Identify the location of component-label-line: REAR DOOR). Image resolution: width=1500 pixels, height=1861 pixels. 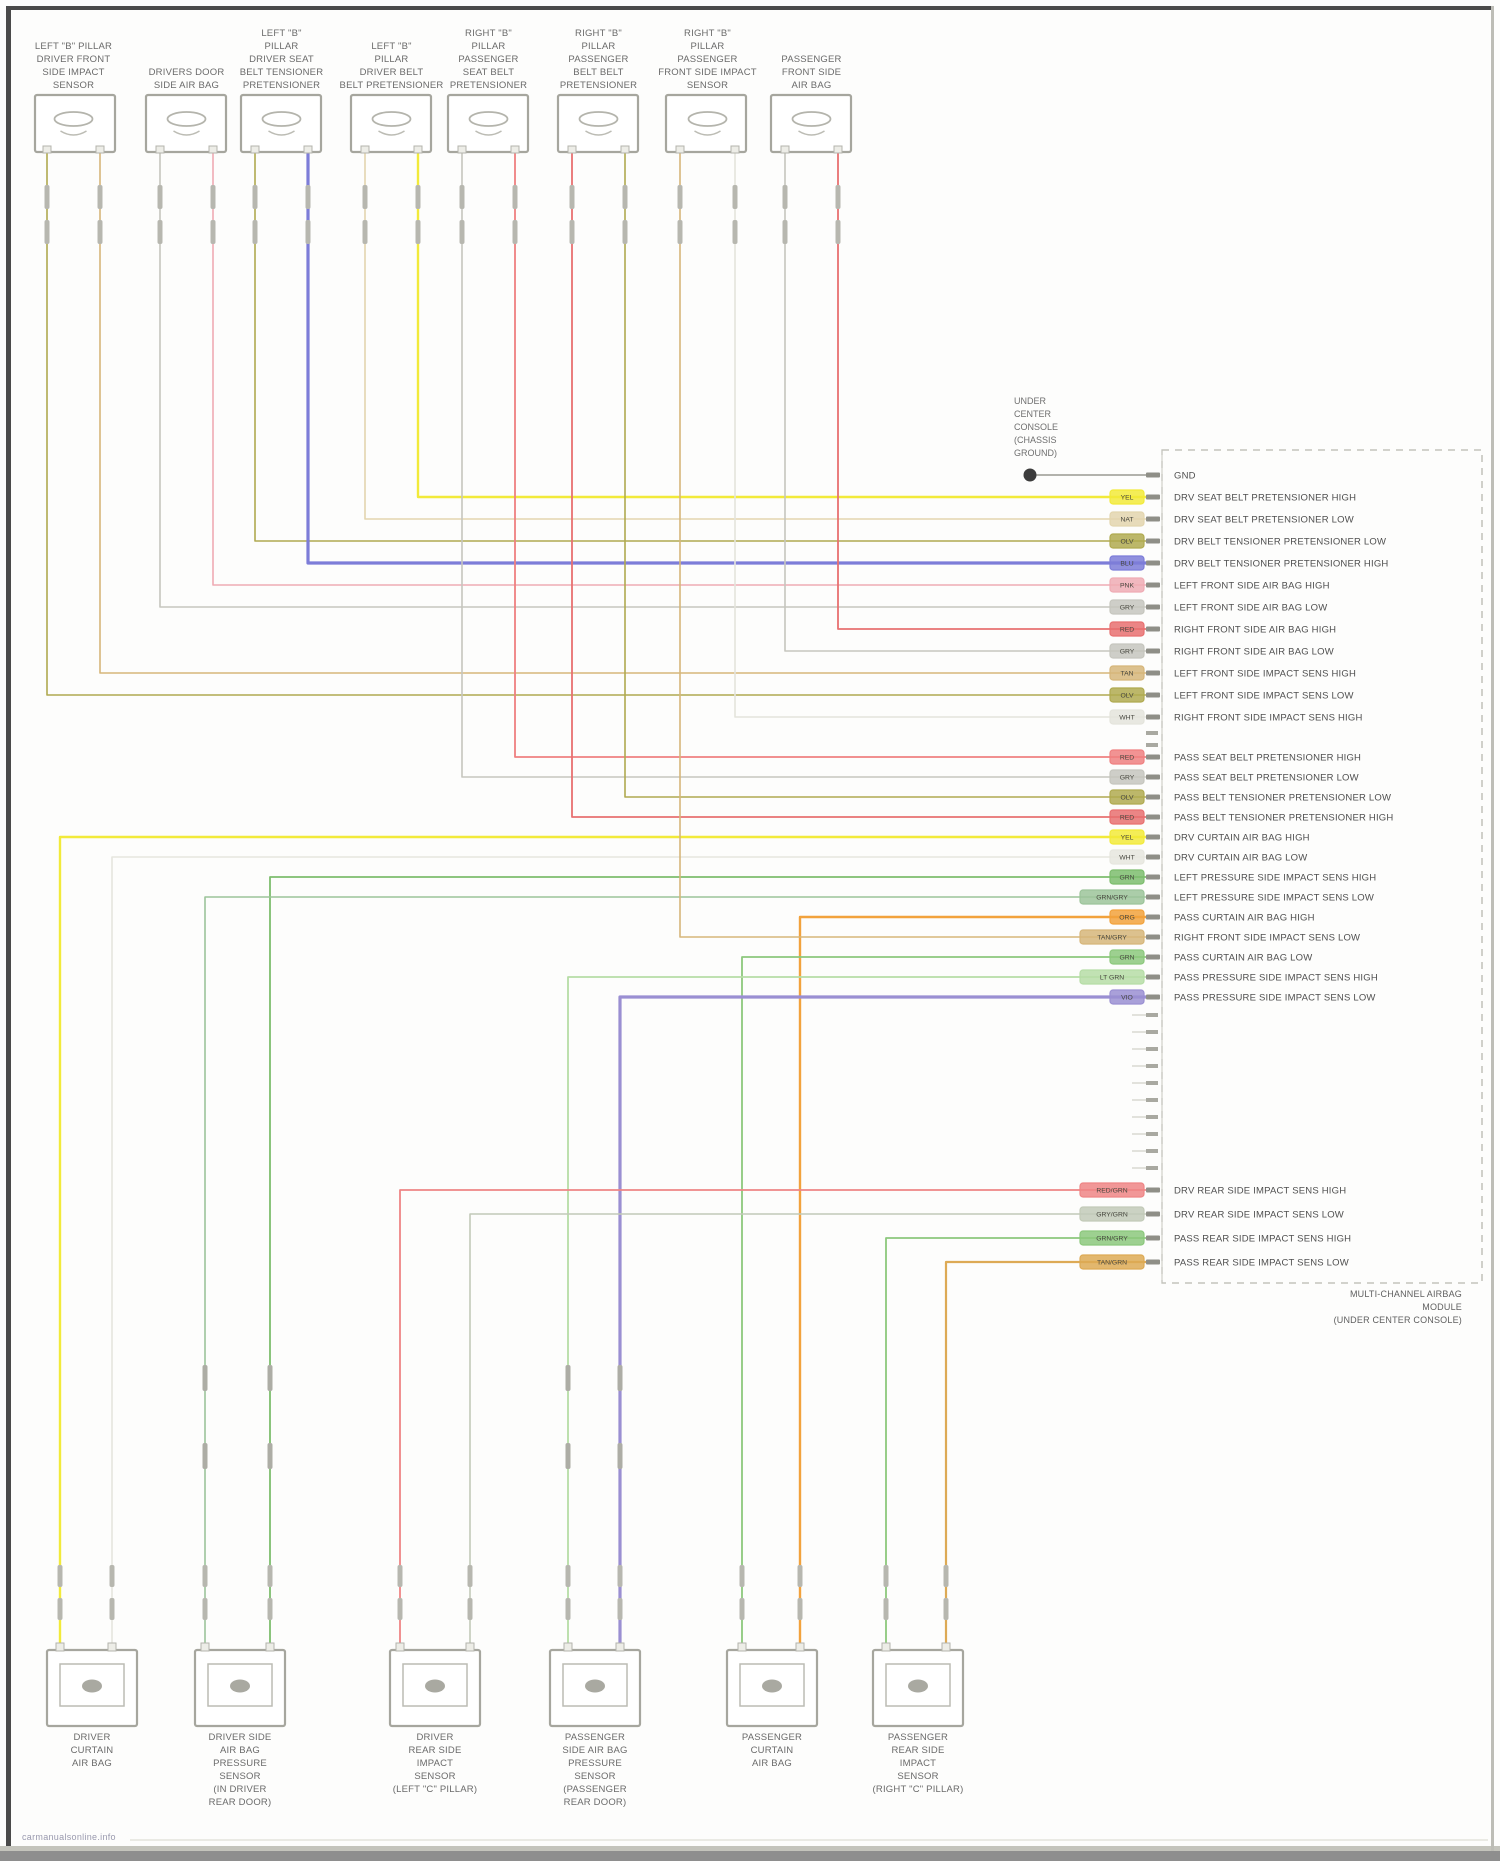
(595, 1802).